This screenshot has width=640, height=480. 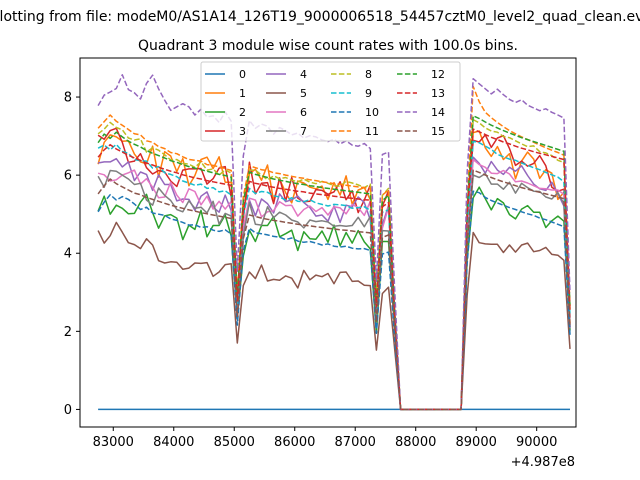 I want to click on legend-label-5: 5, so click(x=303, y=93).